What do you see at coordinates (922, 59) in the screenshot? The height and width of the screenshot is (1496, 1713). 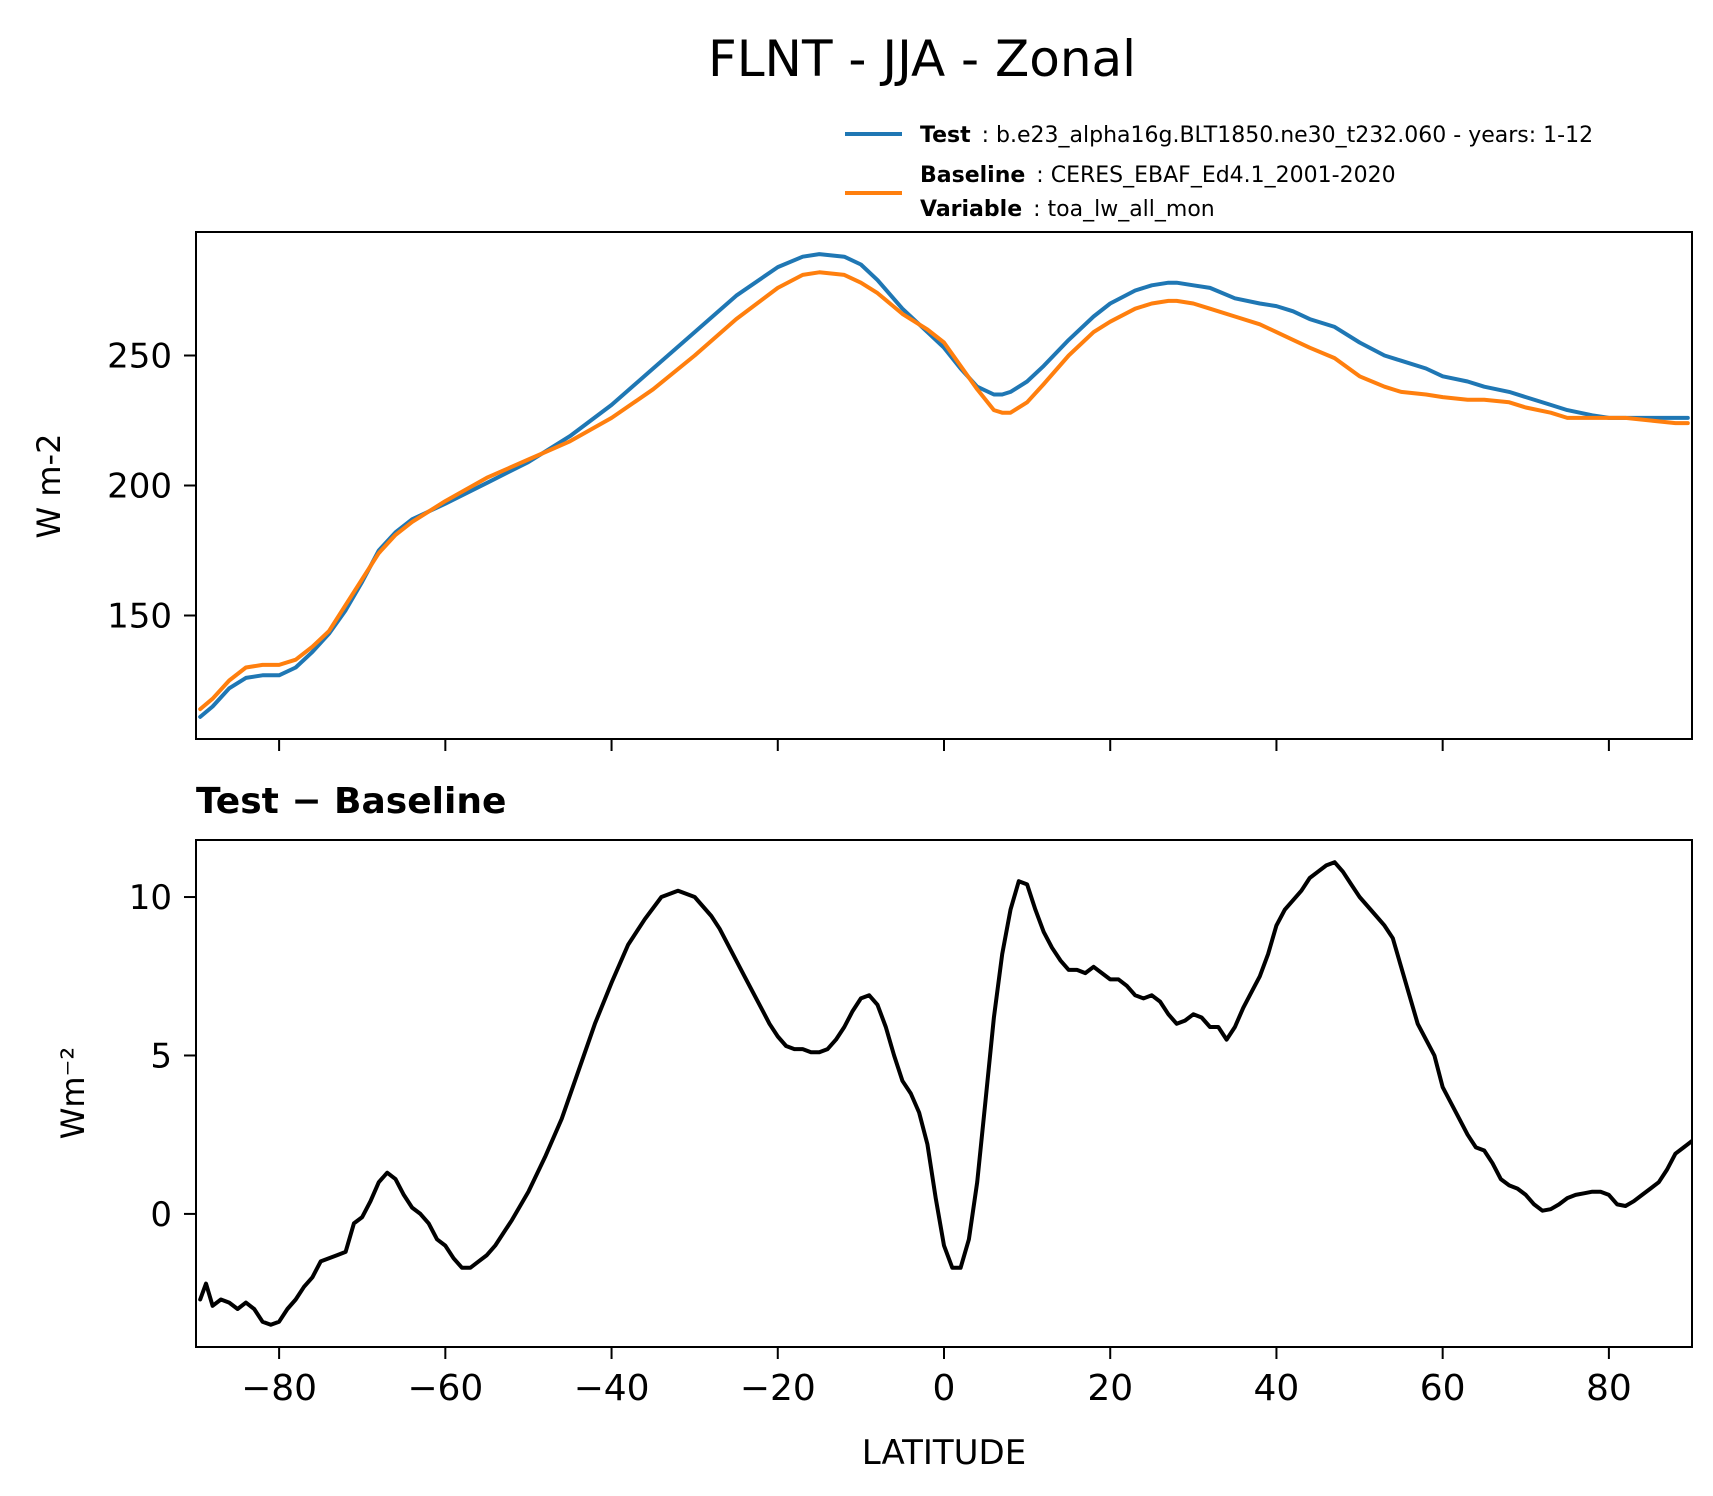 I see `figure-title: FLNT - JJA - Zonal` at bounding box center [922, 59].